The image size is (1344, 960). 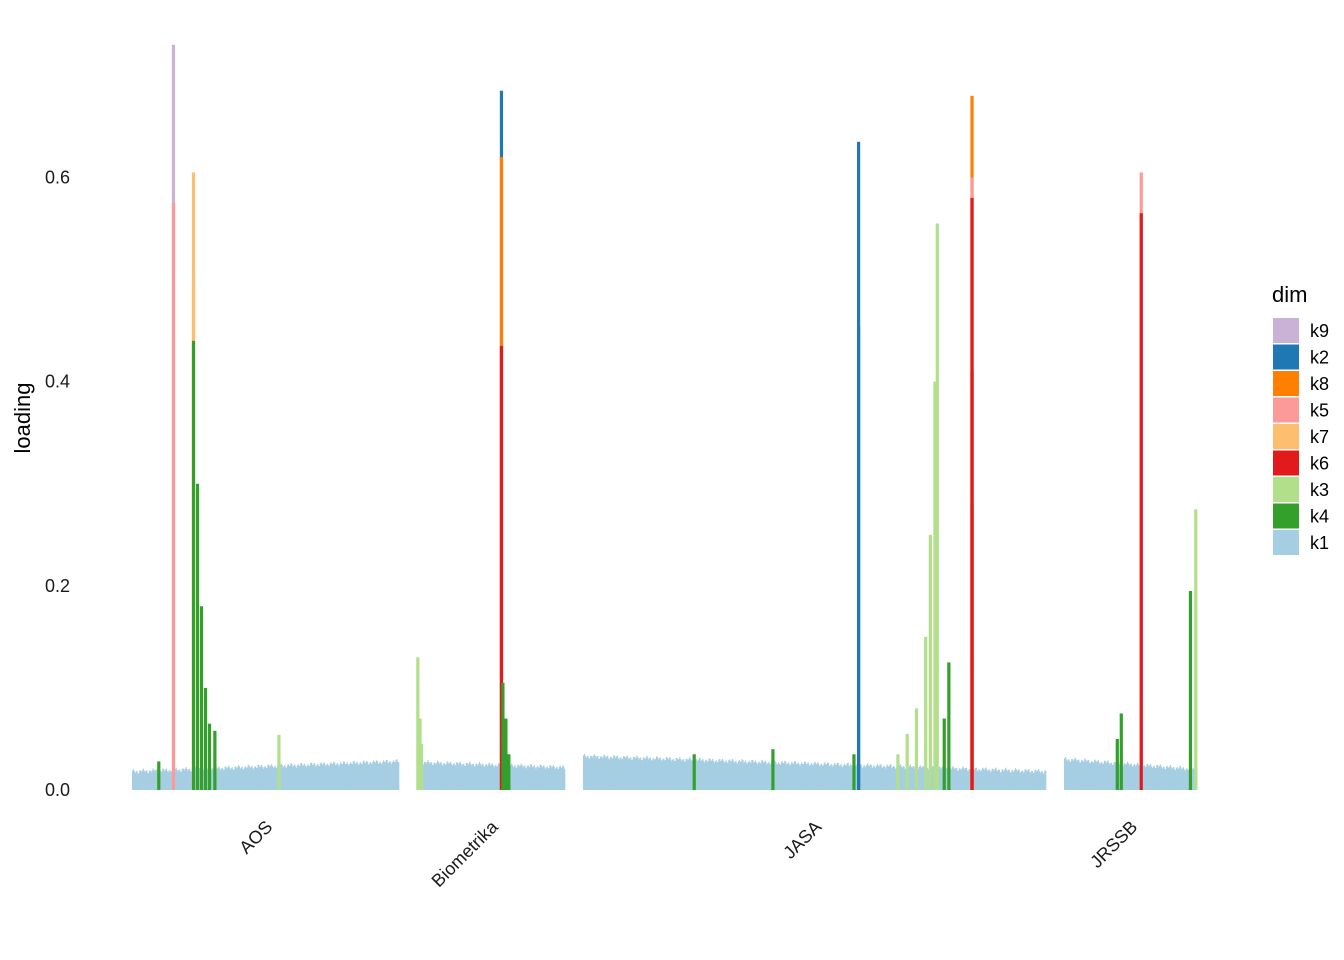 I want to click on legend-item-k1: k1, so click(x=1301, y=542).